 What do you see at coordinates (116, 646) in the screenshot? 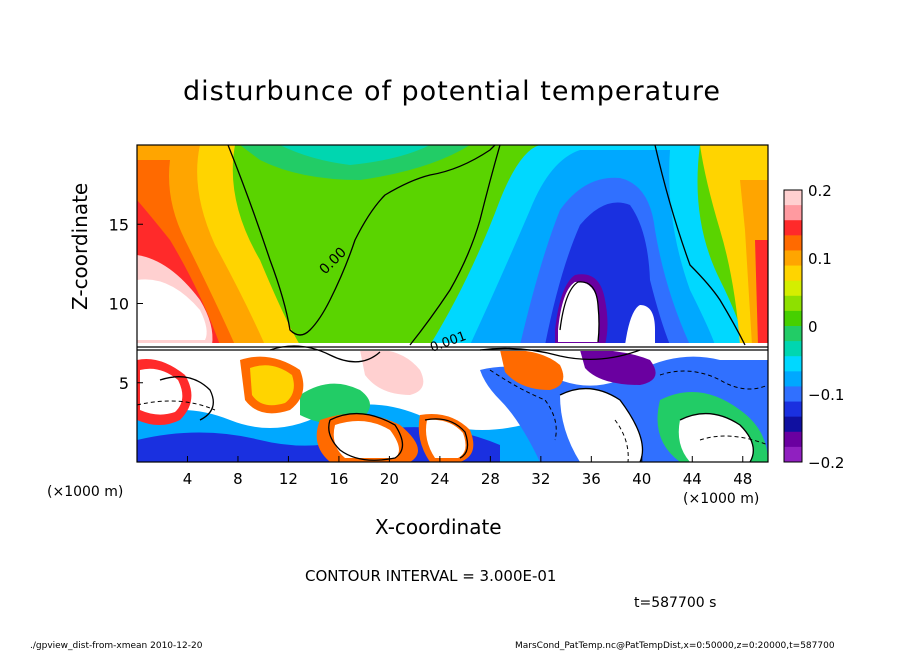
I see `footer-left: ./gpview_dist-from-xmean 2010-12-20` at bounding box center [116, 646].